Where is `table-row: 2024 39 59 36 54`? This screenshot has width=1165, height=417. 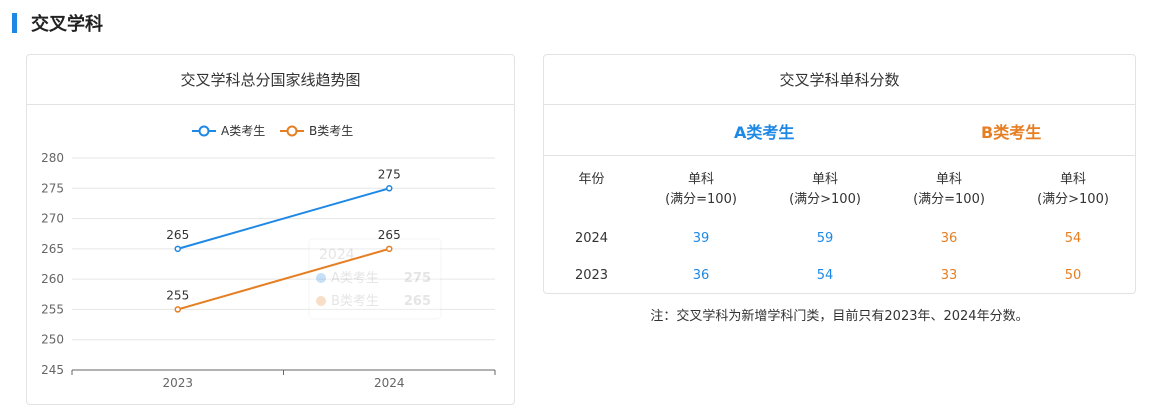 table-row: 2024 39 59 36 54 is located at coordinates (839, 238).